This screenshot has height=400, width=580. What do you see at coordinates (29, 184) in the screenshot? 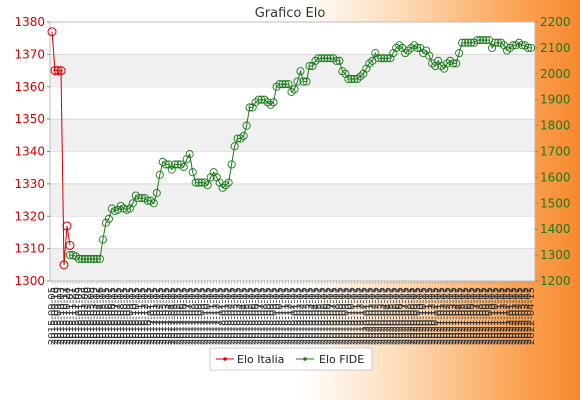
I see `left-tick-label: 1330` at bounding box center [29, 184].